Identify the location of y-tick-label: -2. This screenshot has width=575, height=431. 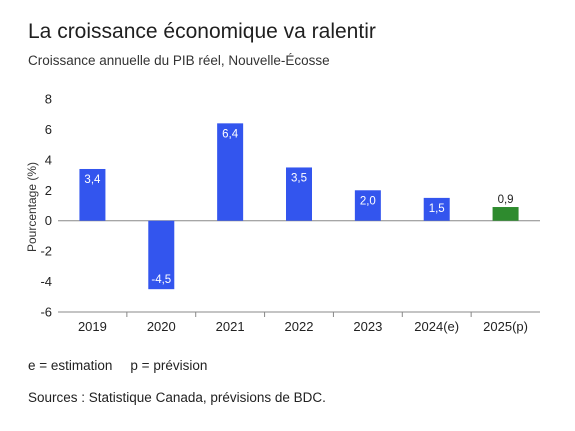
(46, 251).